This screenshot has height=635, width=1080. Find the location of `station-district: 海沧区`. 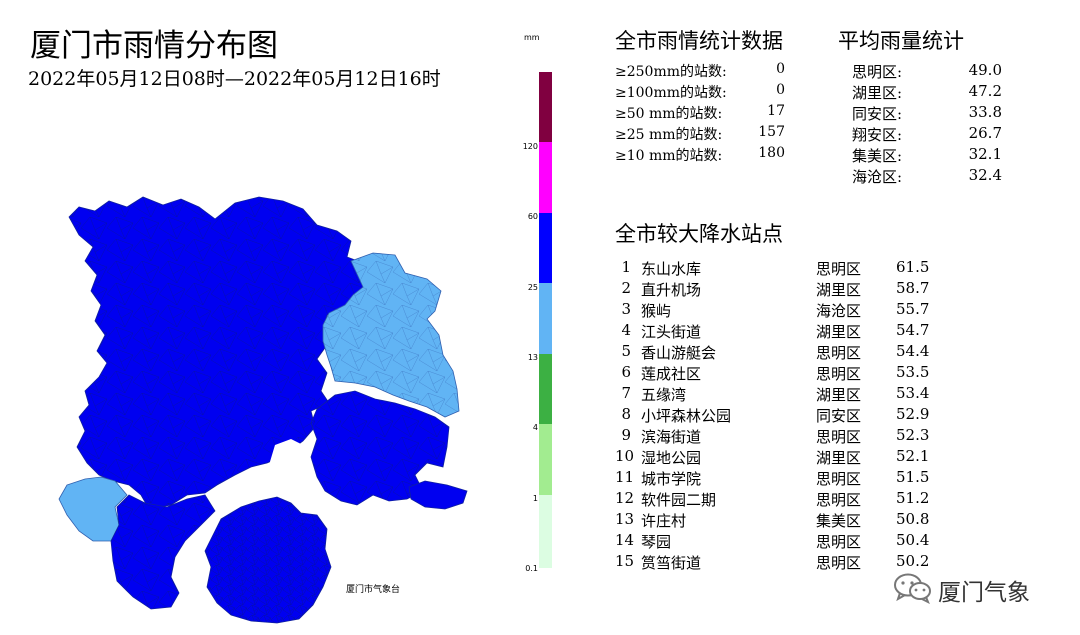

station-district: 海沧区 is located at coordinates (839, 311).